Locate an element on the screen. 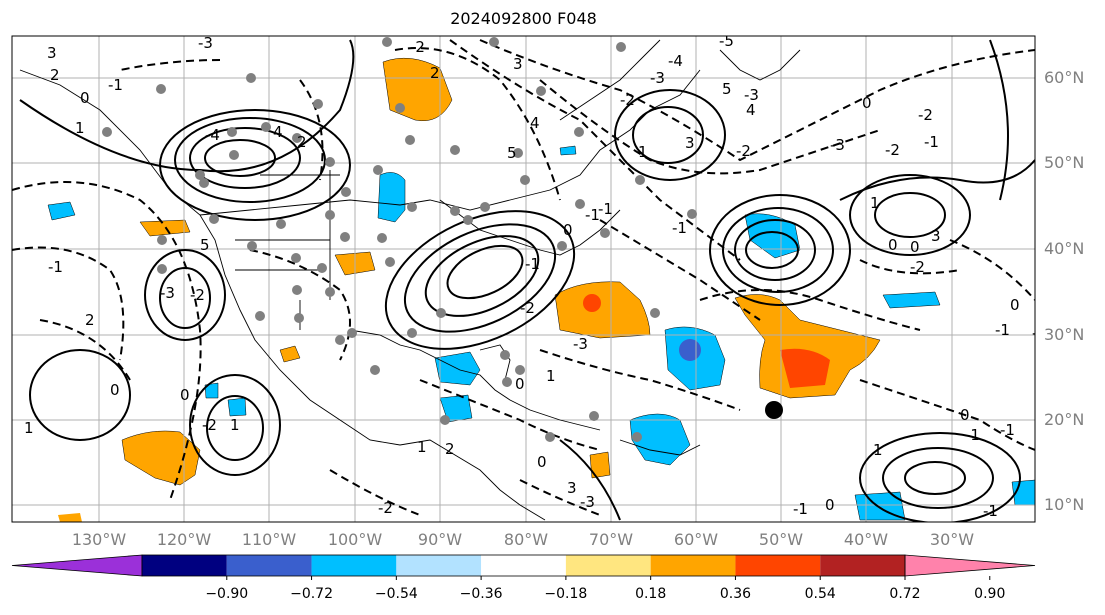 The width and height of the screenshot is (1105, 615). latitude-label: 20°N is located at coordinates (1064, 419).